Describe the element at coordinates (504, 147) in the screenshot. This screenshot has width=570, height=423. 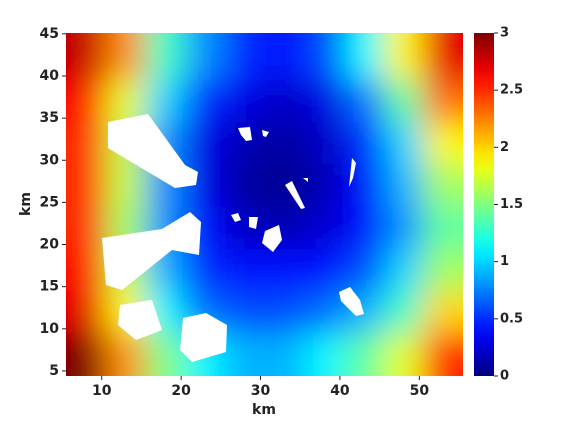
I see `colorbar-tick-label: 2` at that location.